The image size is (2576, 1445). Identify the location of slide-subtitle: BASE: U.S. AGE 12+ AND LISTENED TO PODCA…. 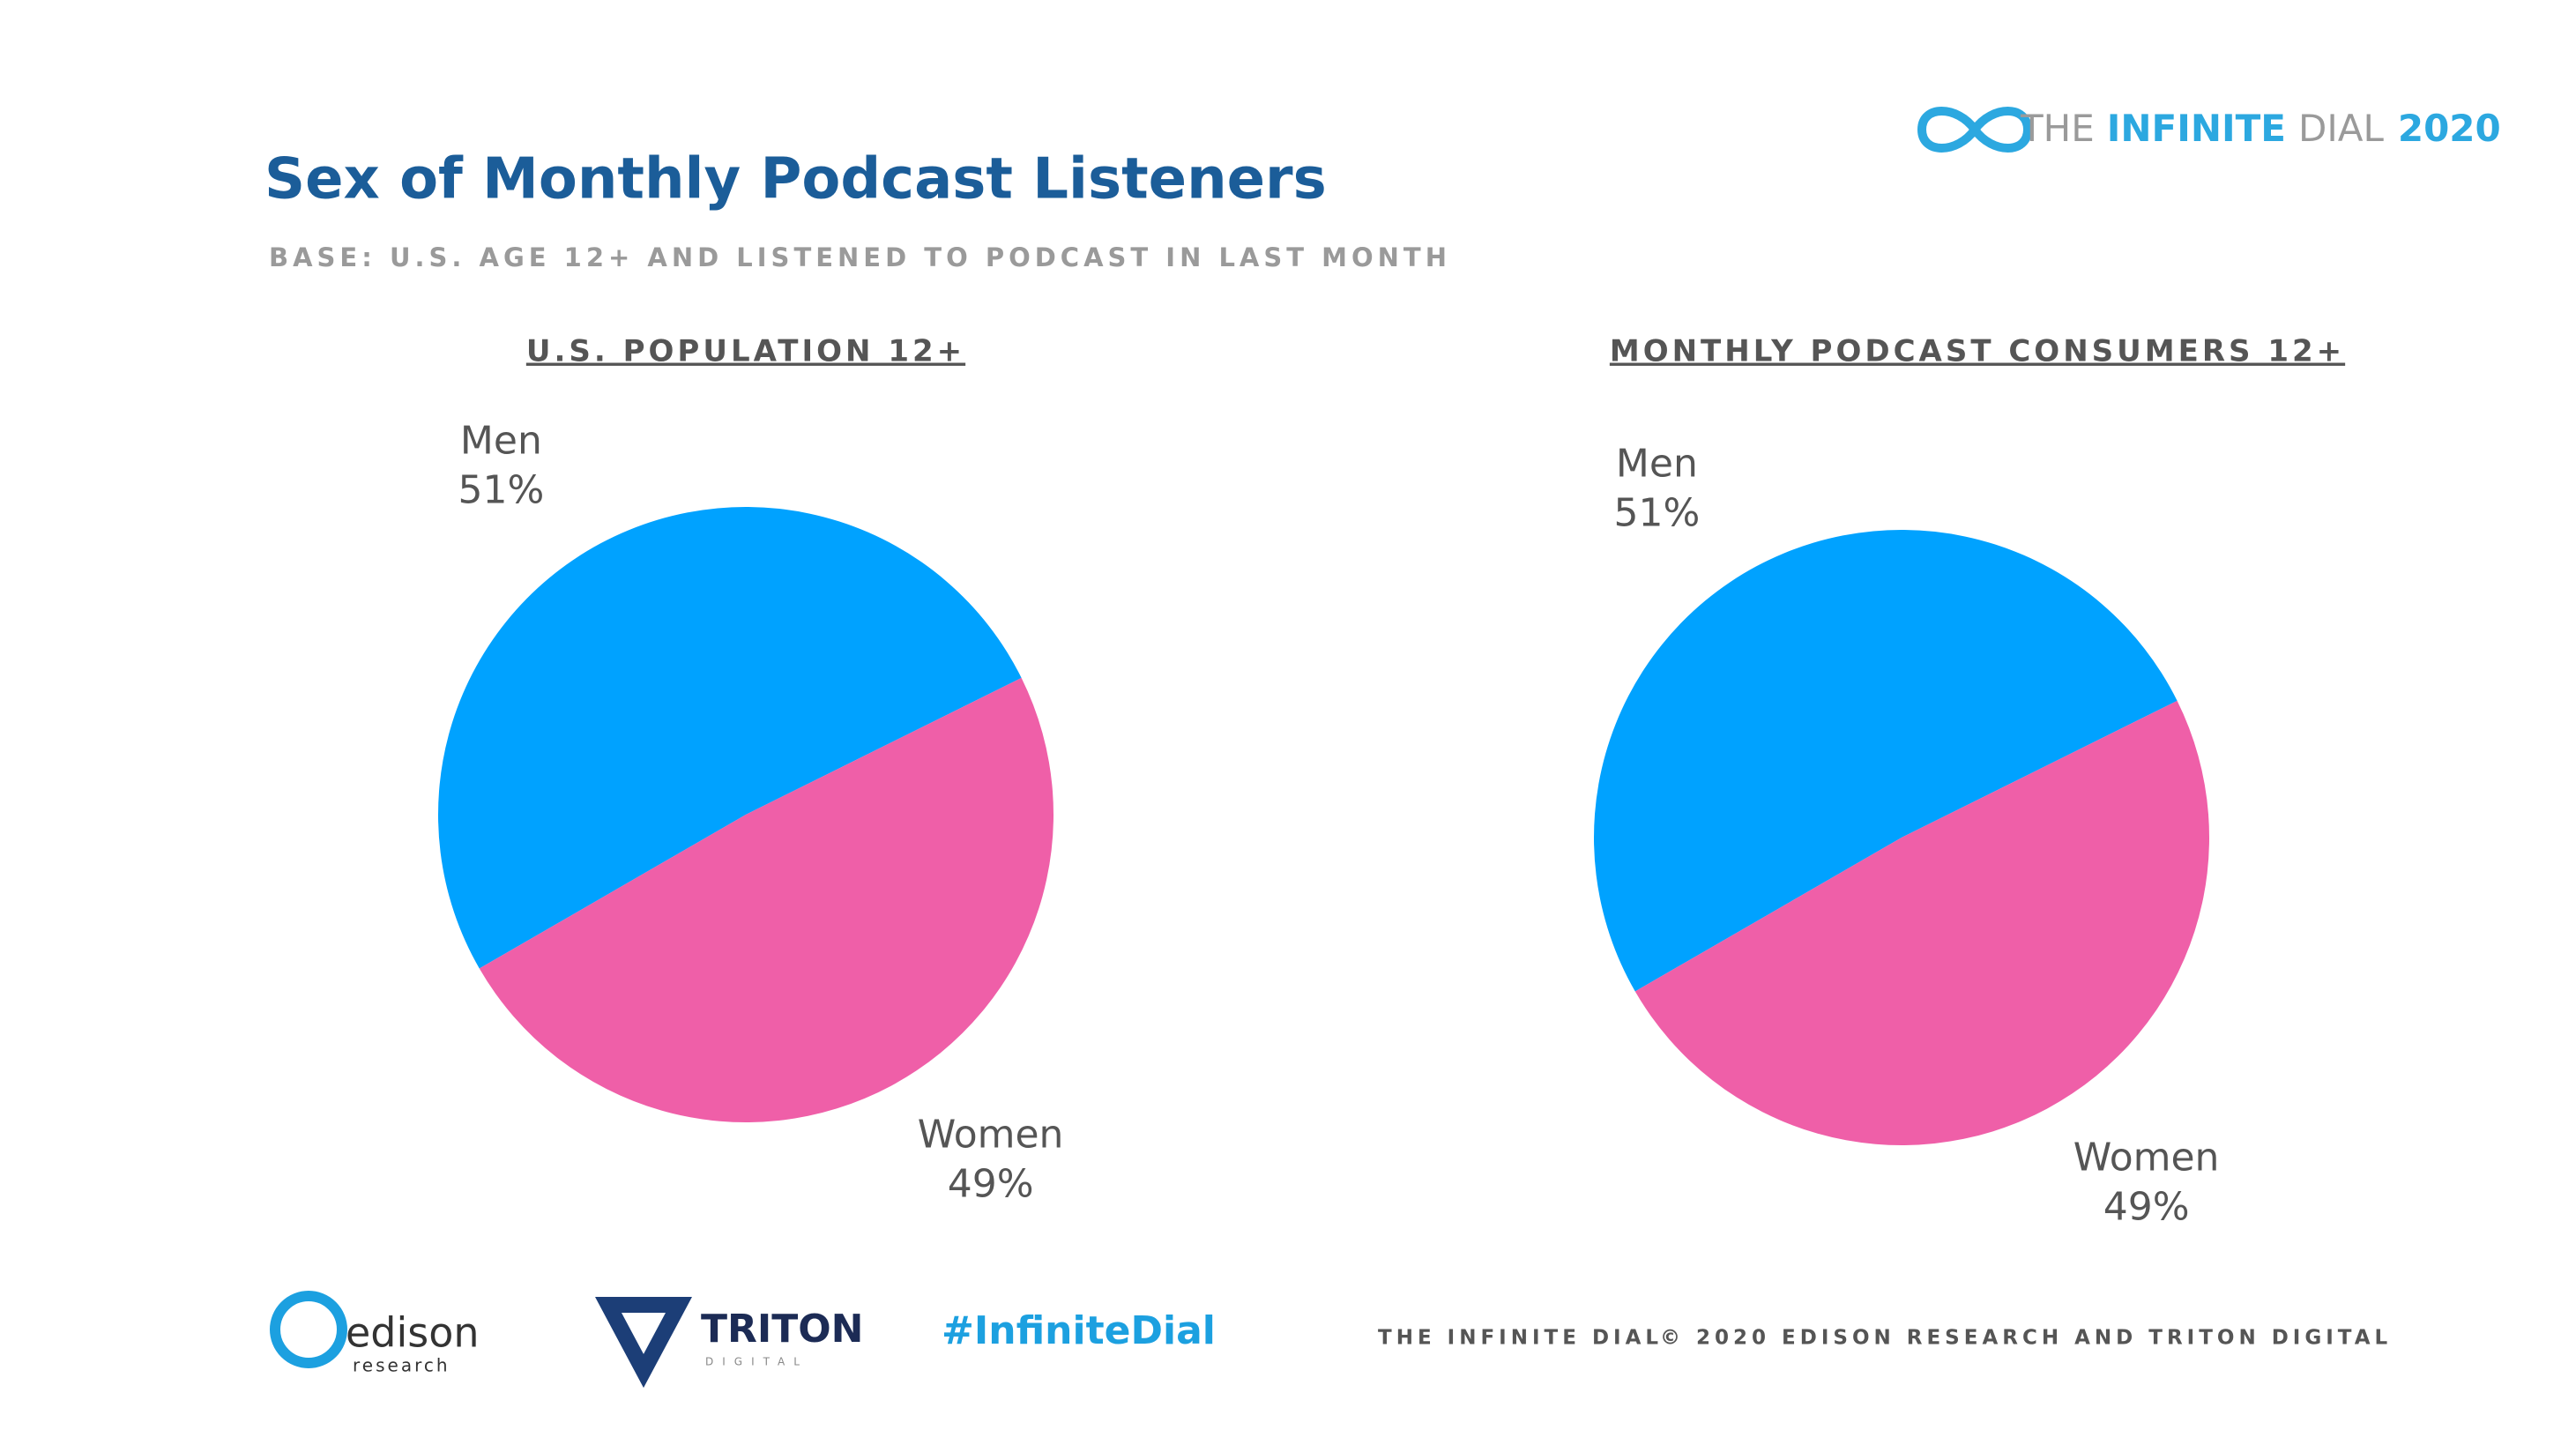
(860, 257).